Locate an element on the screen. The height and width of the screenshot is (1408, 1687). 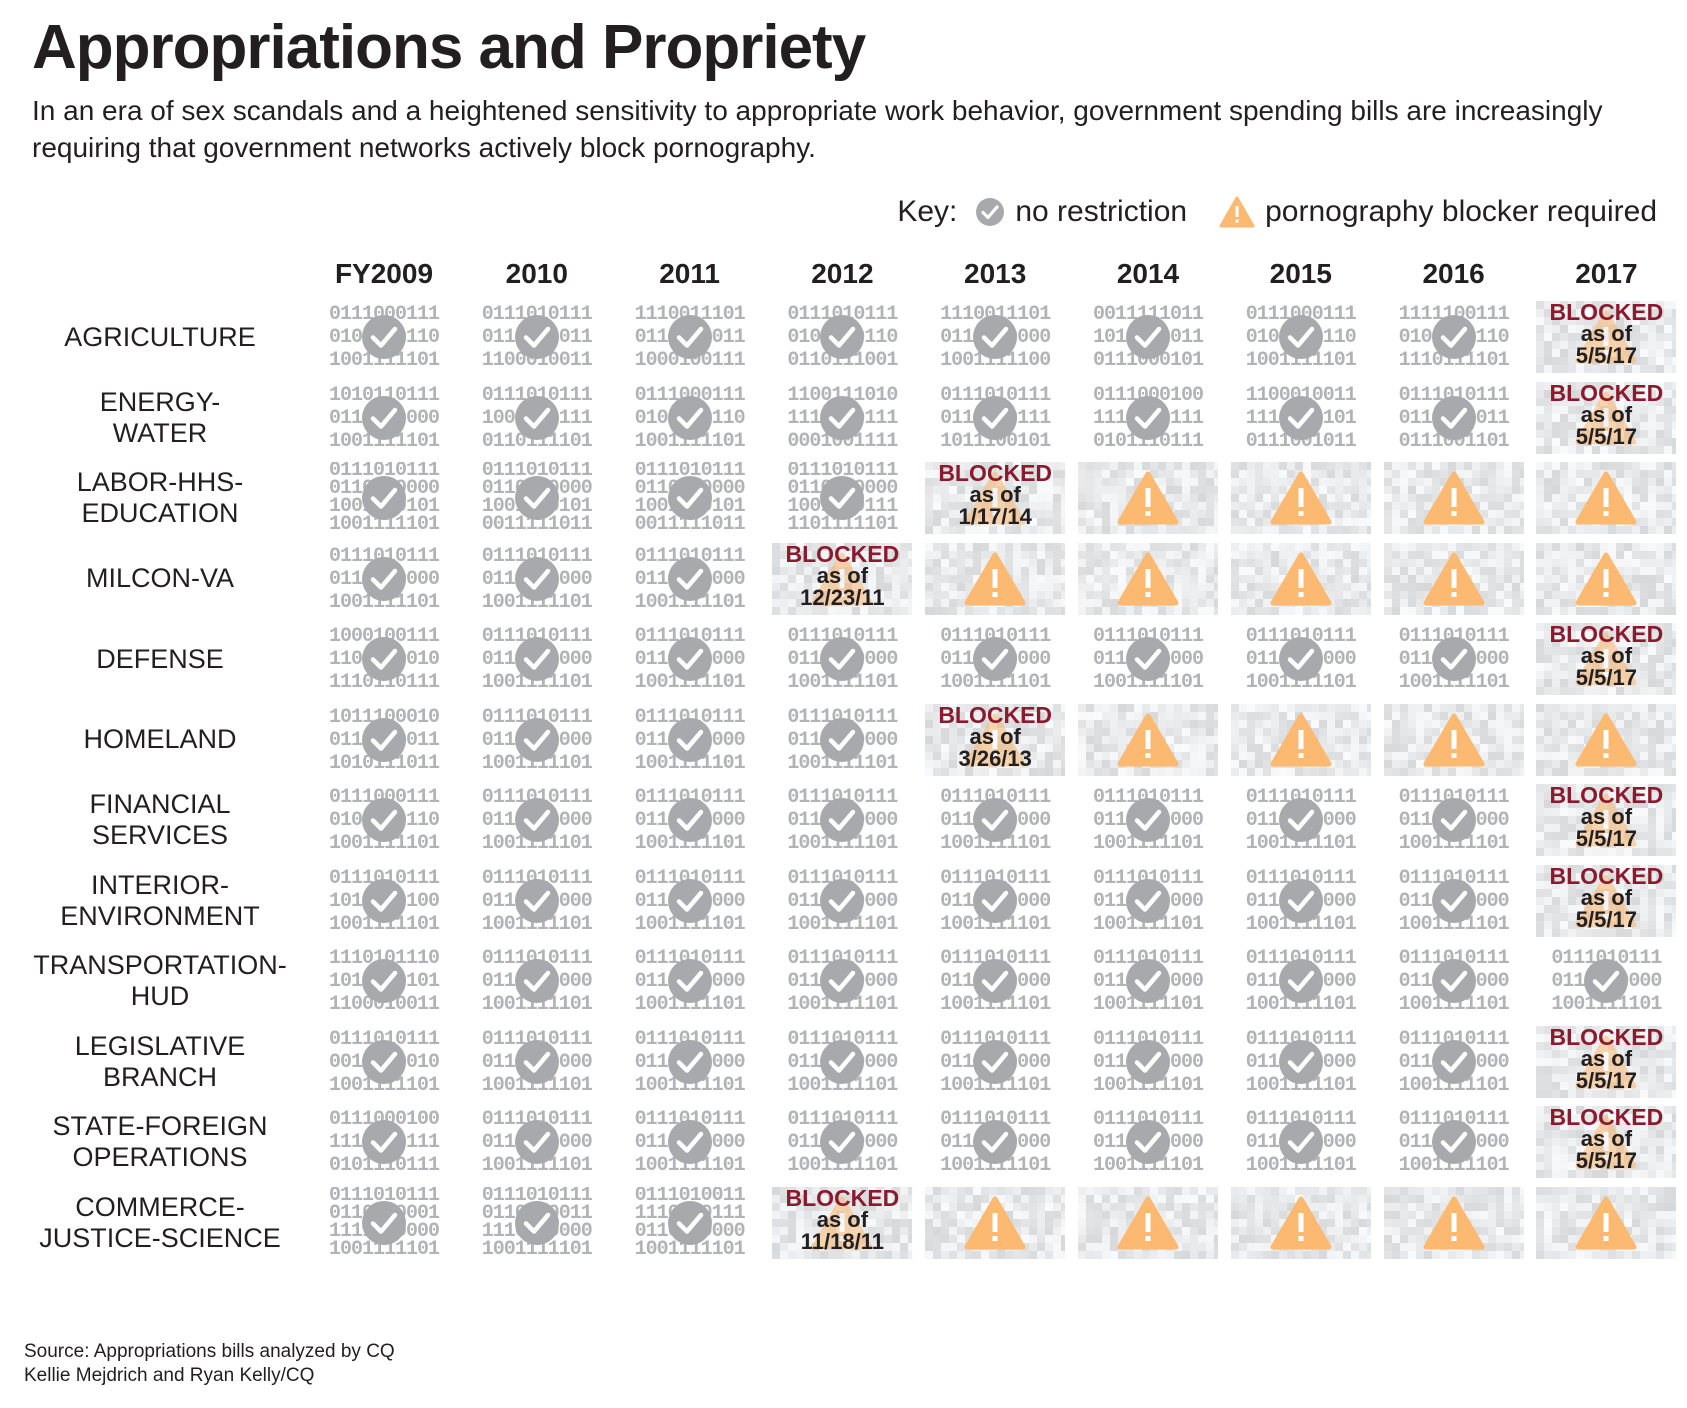
binary-text: 0111000111 0101010110 1001111101 is located at coordinates (384, 337).